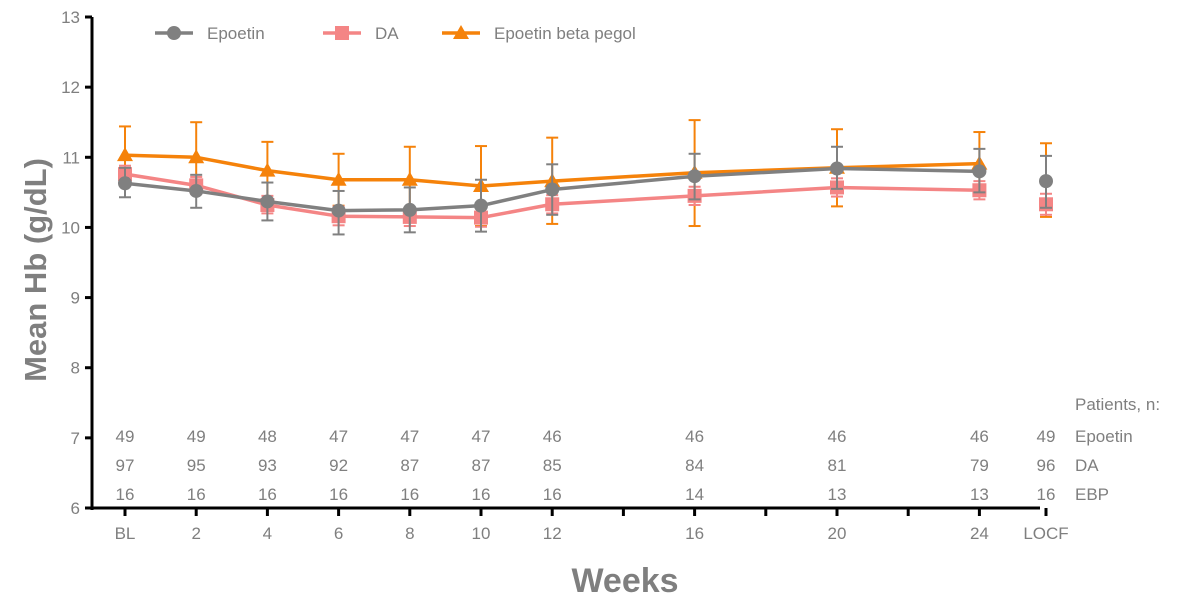  I want to click on patients-row-da: 97 95 93 92 87 87 85 84 81 79 96 DA, so click(608, 465).